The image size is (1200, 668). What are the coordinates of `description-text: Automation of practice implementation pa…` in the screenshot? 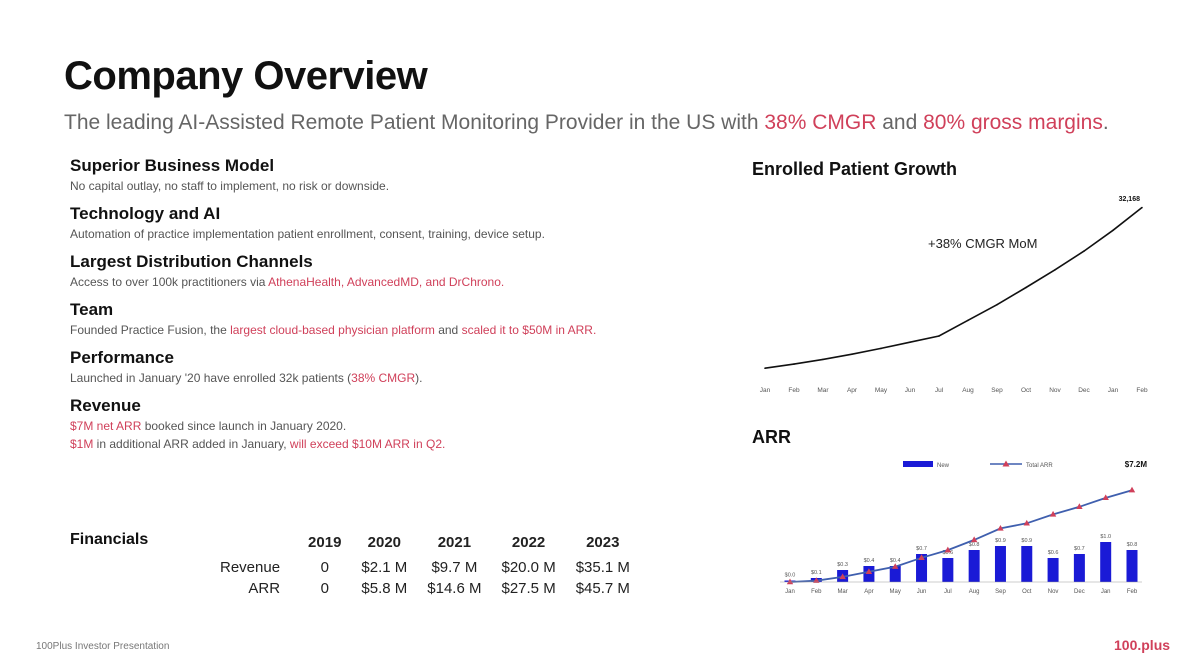 It's located at (307, 234).